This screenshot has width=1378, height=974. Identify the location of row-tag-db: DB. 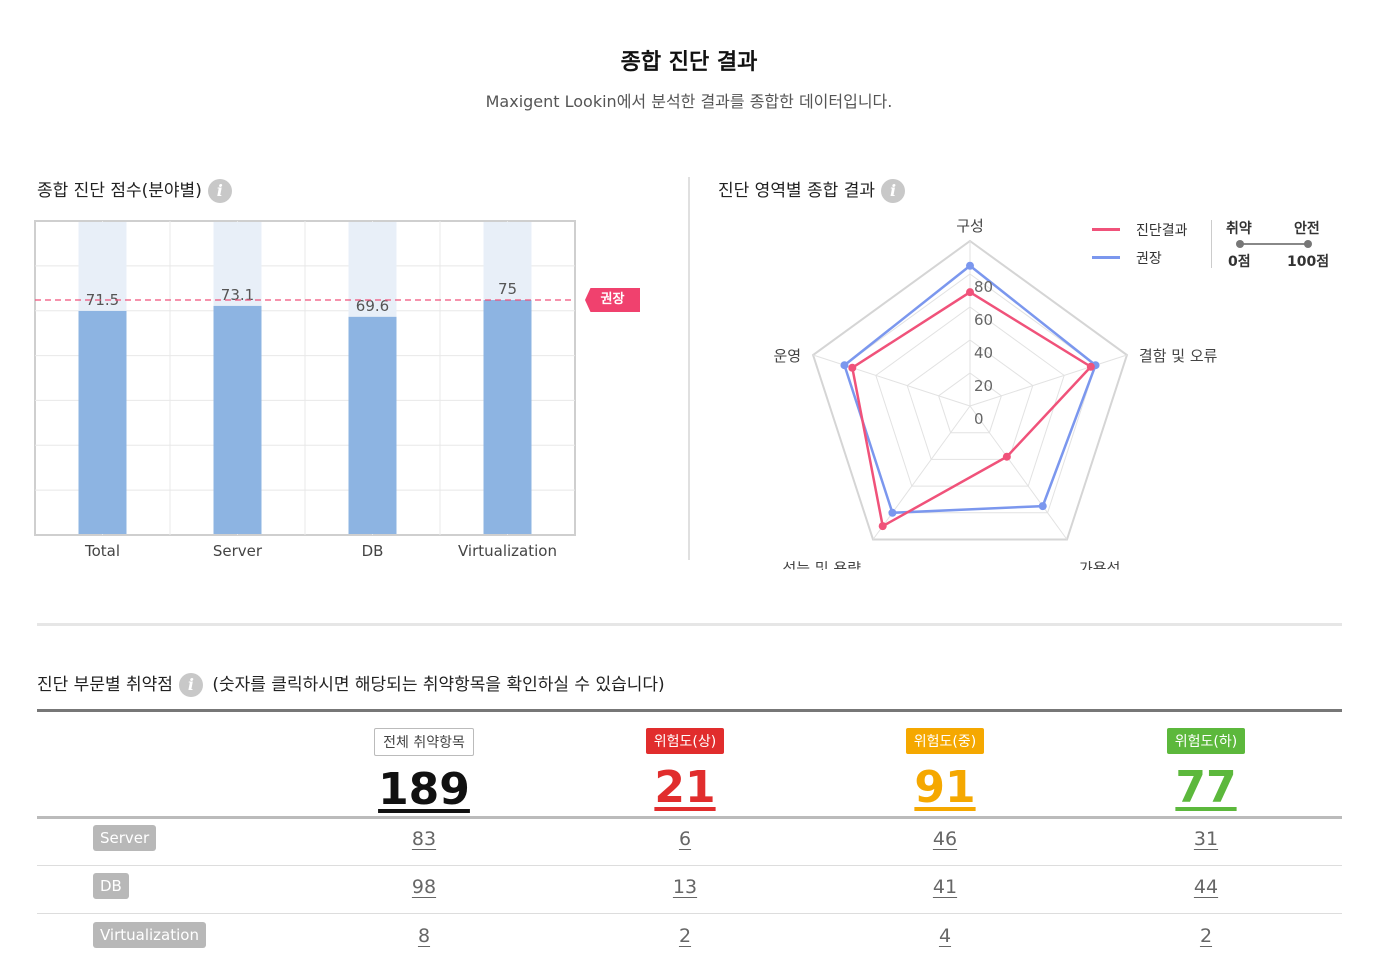
(111, 886).